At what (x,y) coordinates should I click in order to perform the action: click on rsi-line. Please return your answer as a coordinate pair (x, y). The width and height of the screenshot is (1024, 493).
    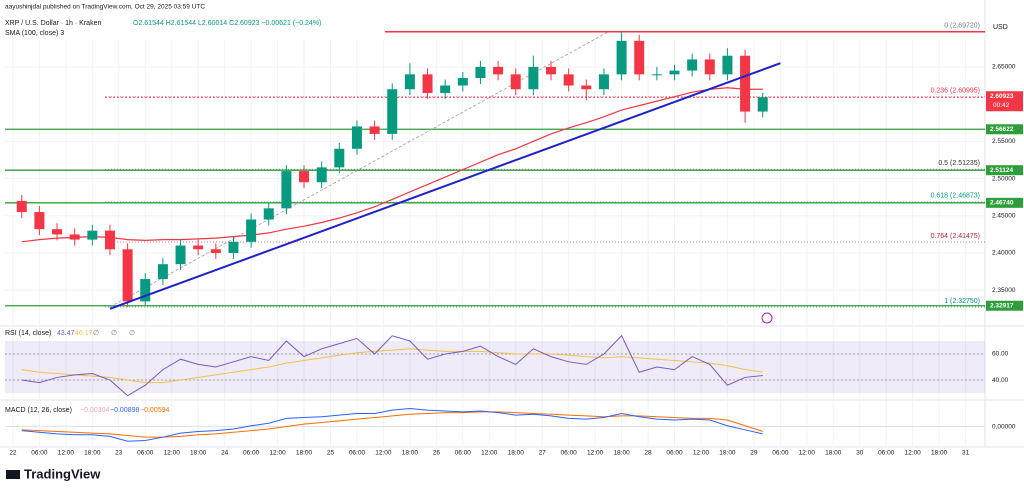
    Looking at the image, I should click on (392, 365).